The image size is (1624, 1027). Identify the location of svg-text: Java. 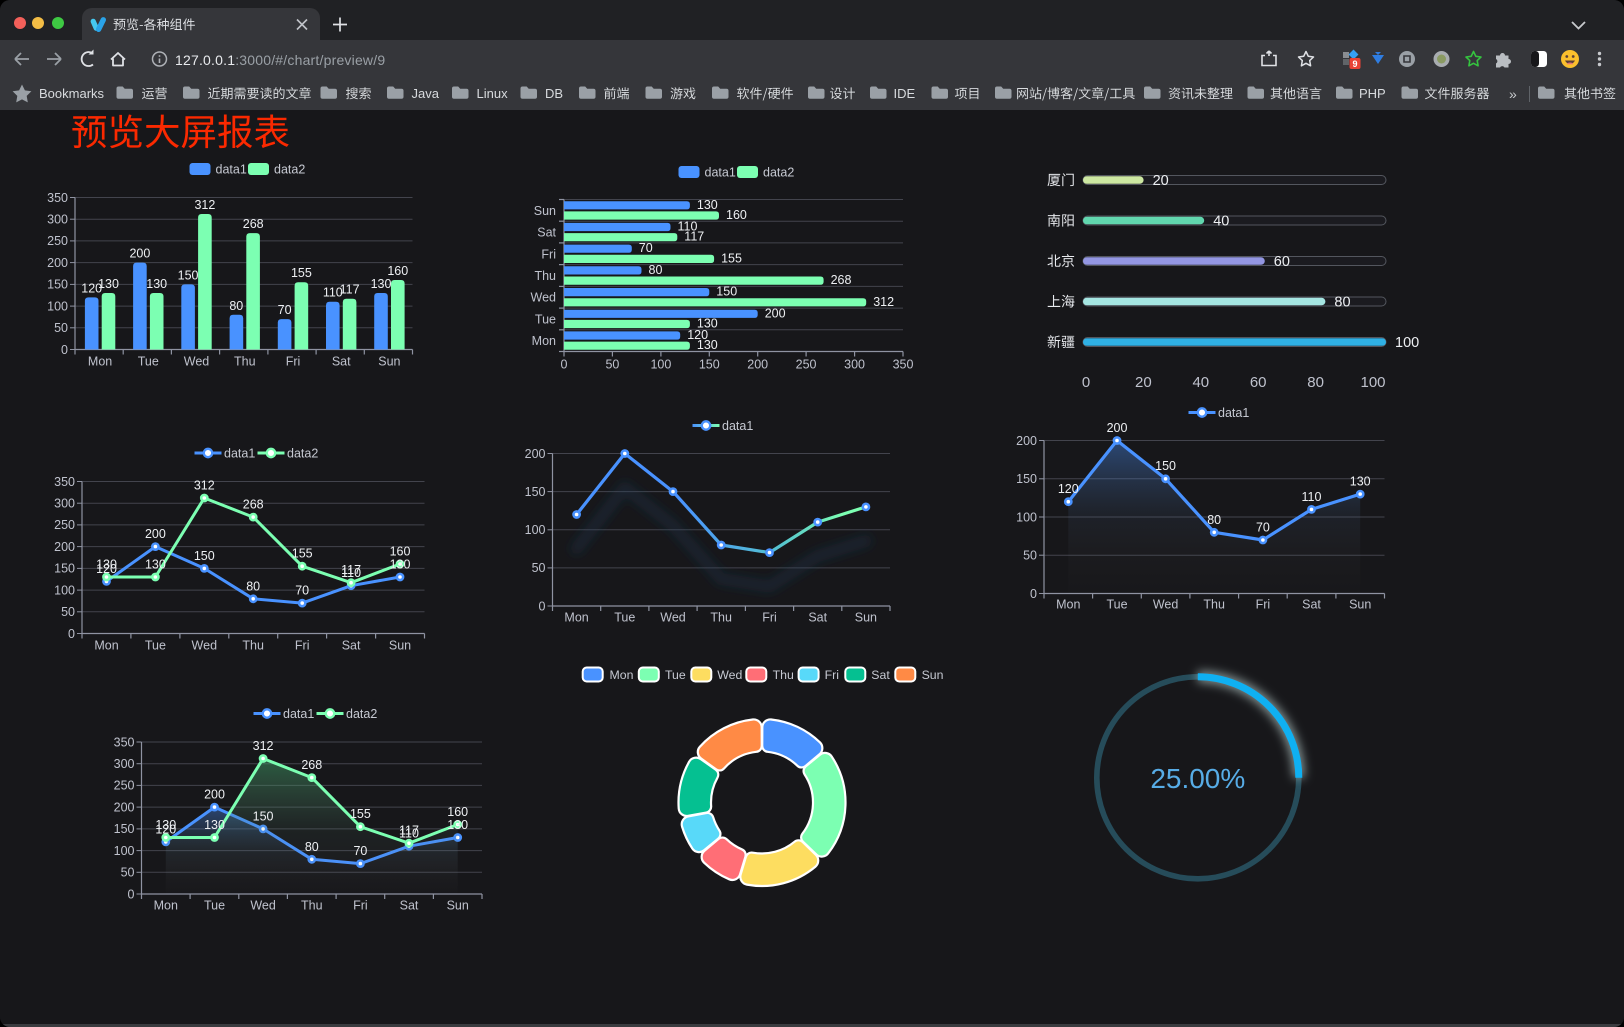
(426, 93).